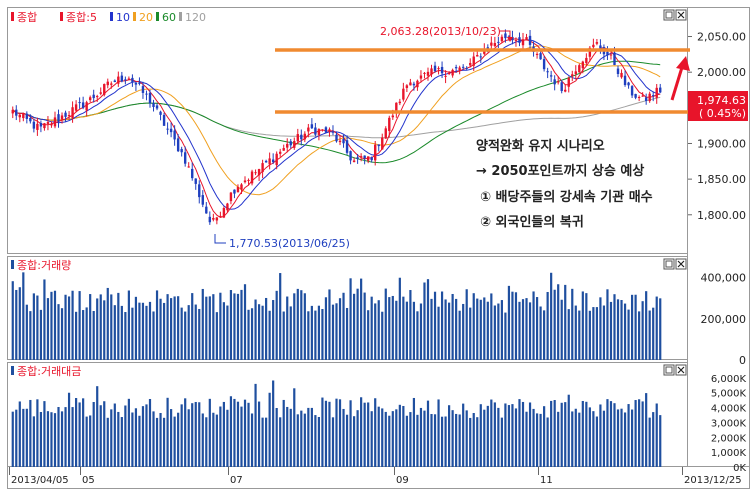 This screenshot has height=497, width=755. Describe the element at coordinates (289, 243) in the screenshot. I see `low-annotation: 1,770.53(2013/06/25)` at that location.